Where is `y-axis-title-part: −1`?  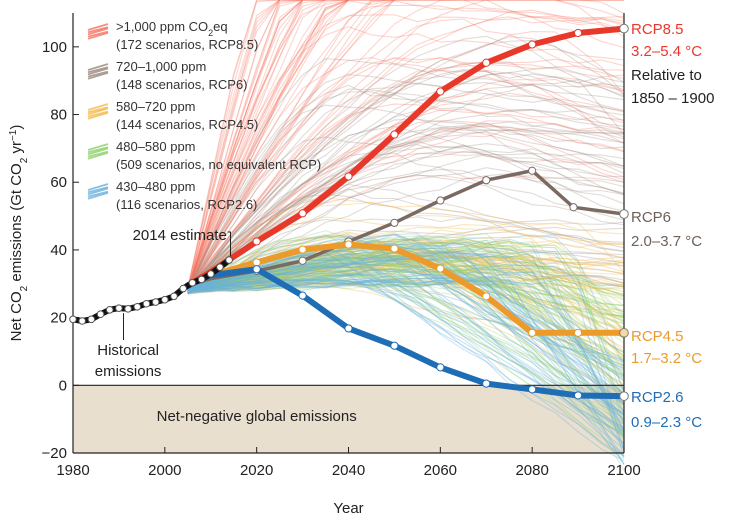 y-axis-title-part: −1 is located at coordinates (13, 135).